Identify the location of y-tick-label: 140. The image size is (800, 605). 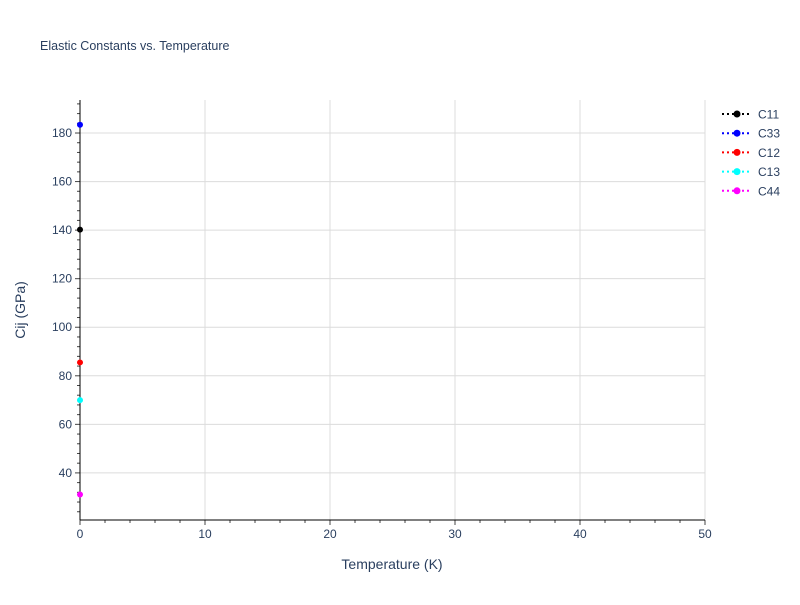
(62, 230).